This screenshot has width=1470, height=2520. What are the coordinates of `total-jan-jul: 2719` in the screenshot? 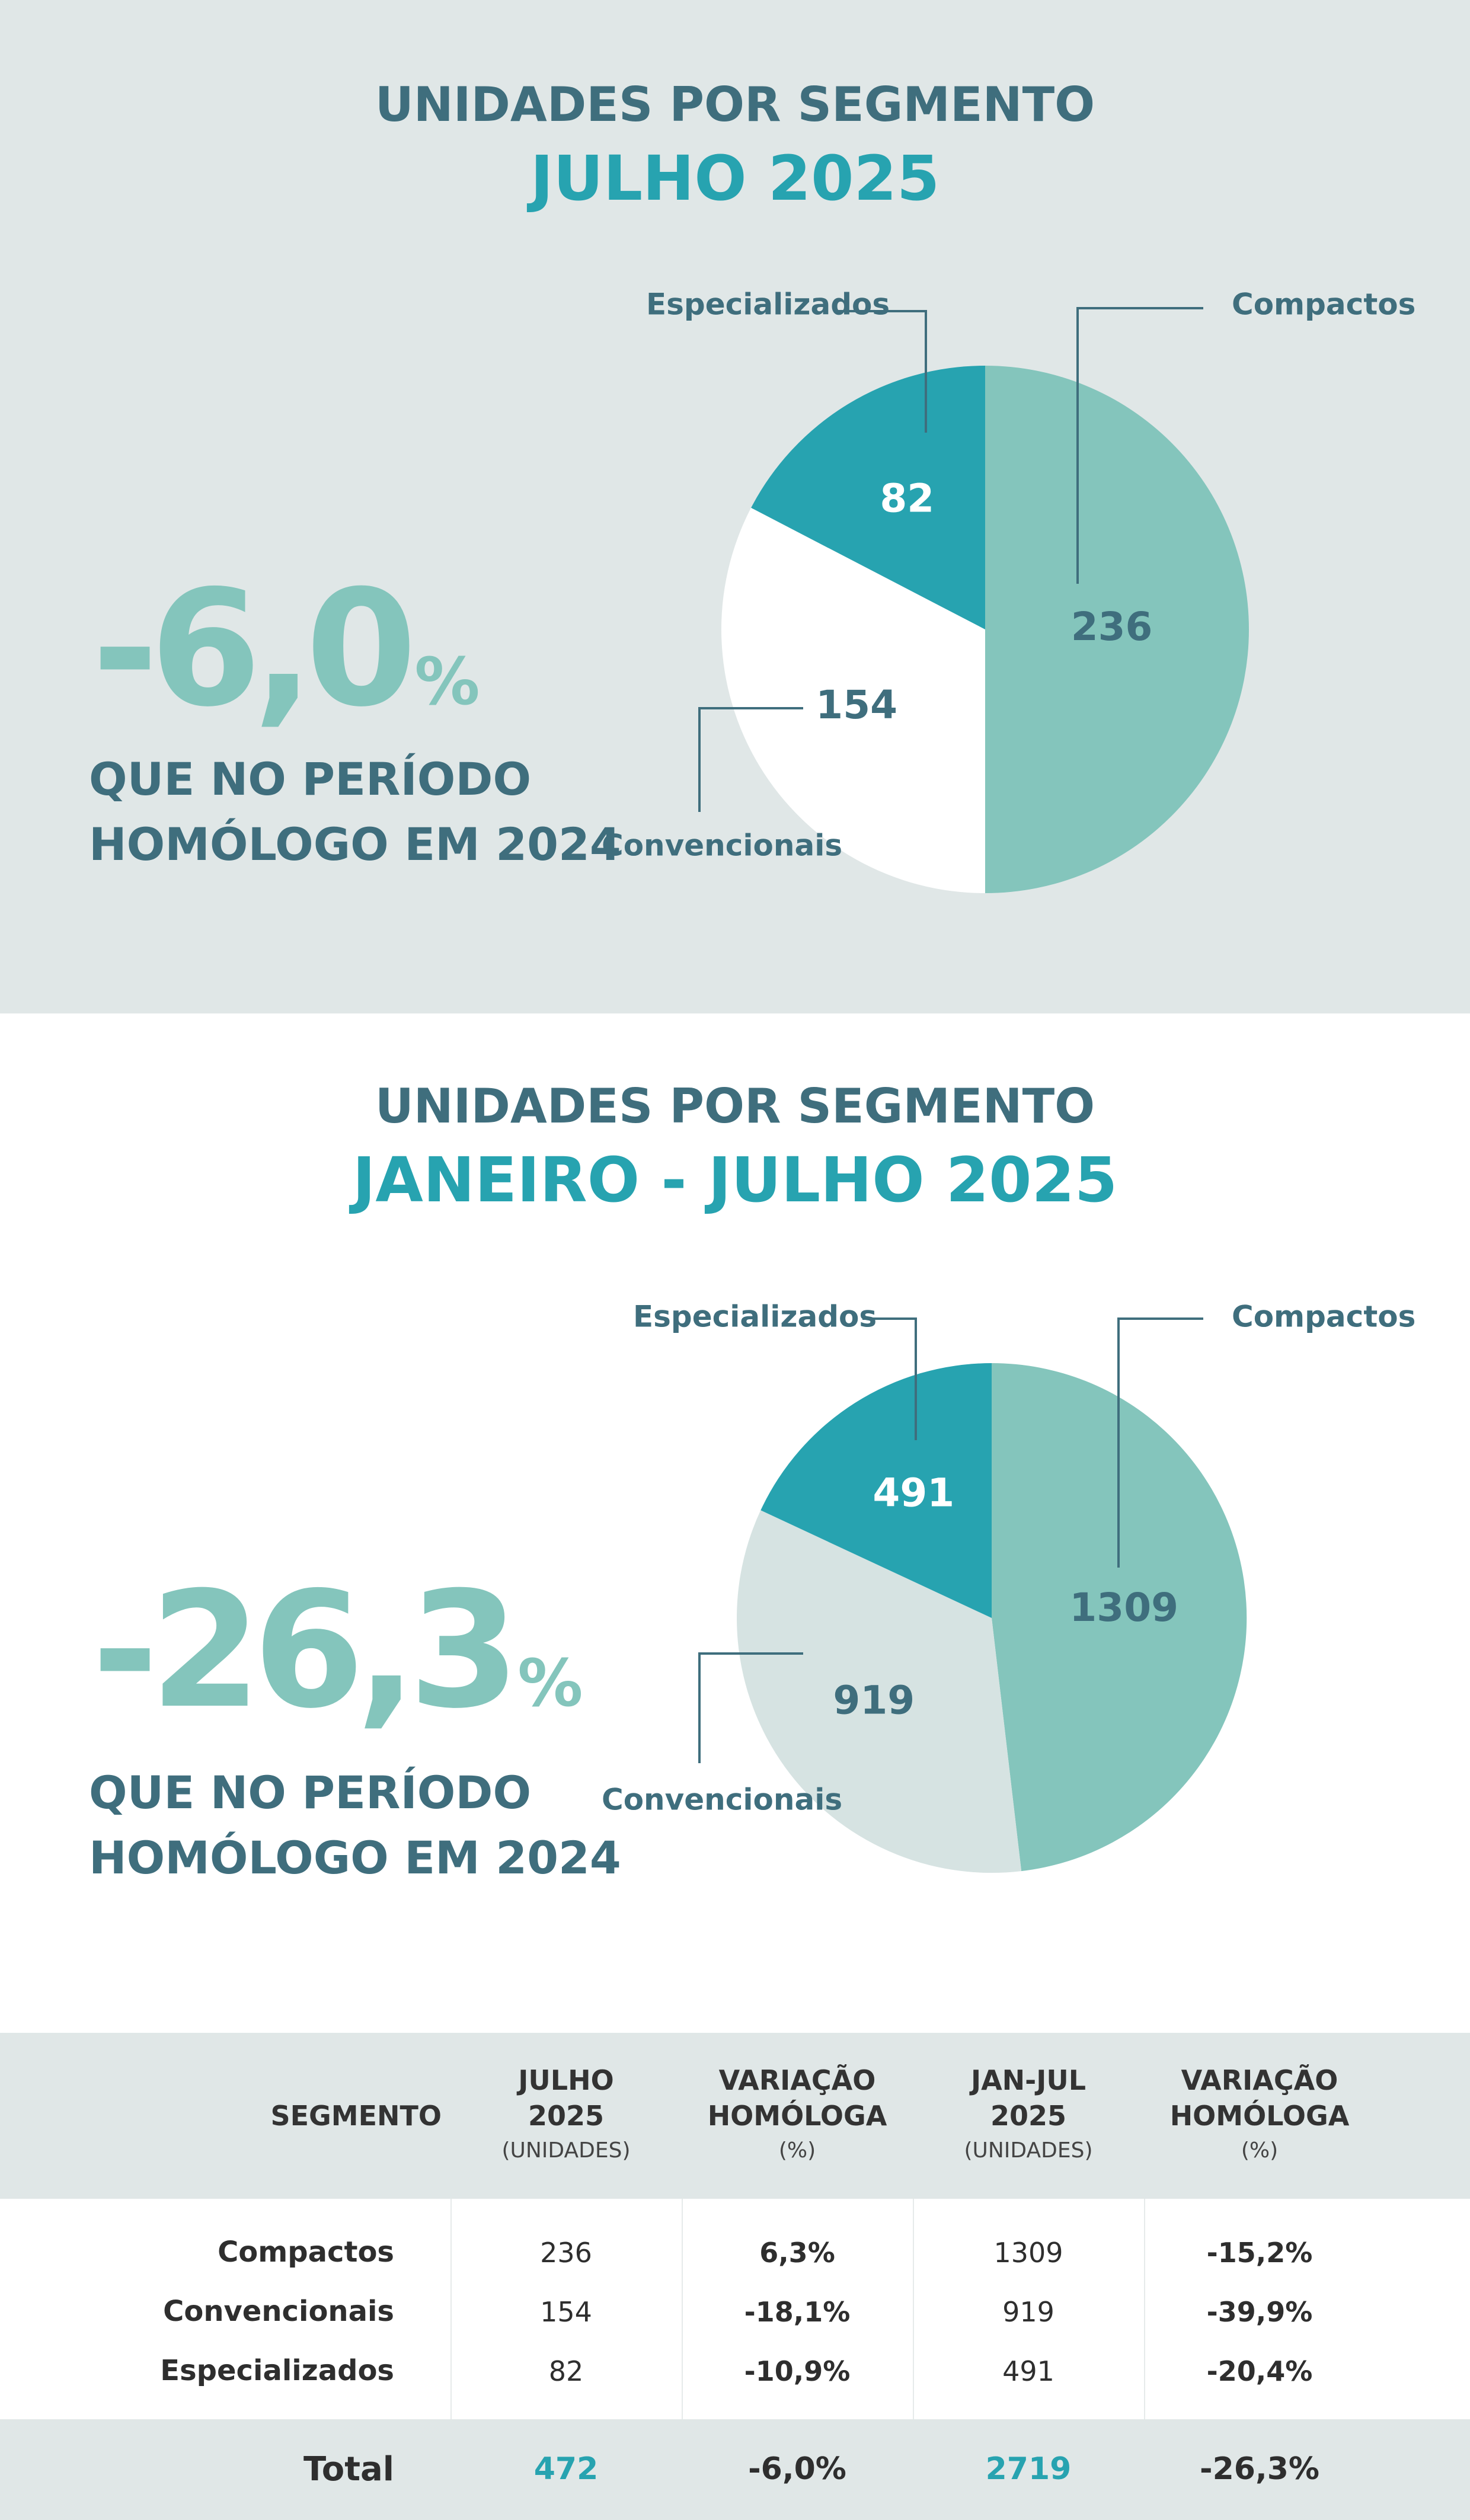 It's located at (1029, 2469).